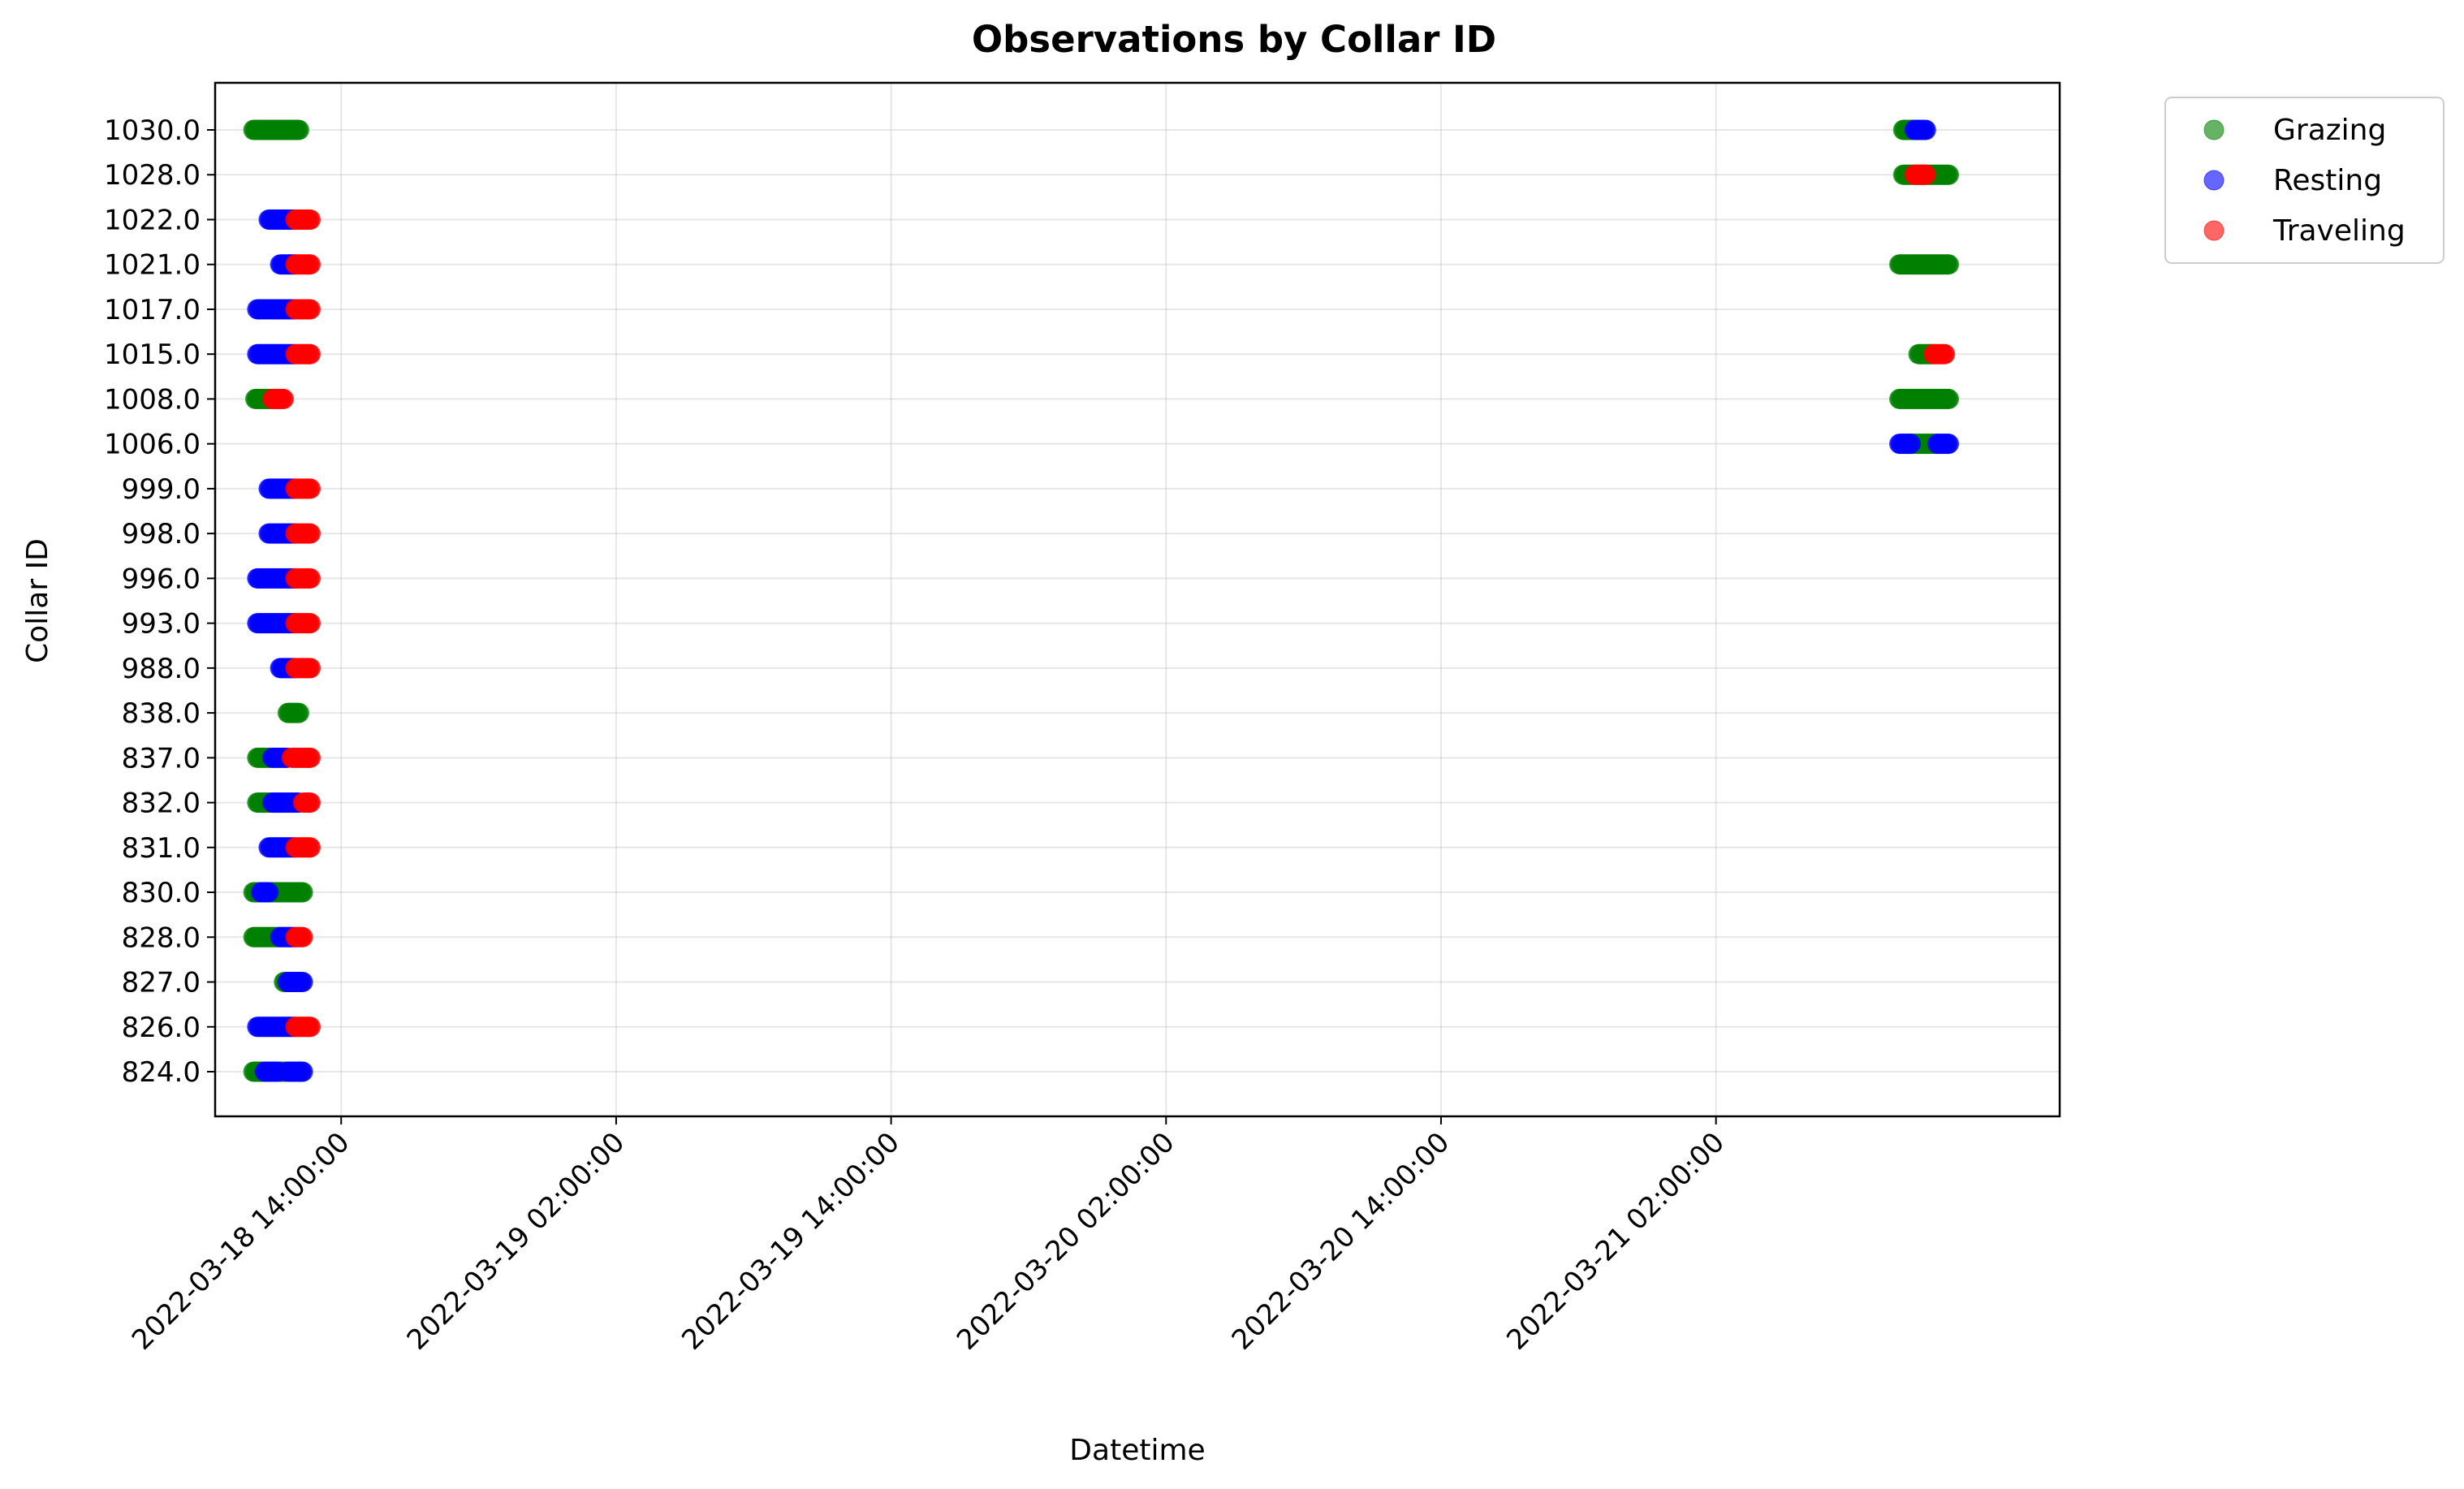 Image resolution: width=2464 pixels, height=1489 pixels. Describe the element at coordinates (152, 355) in the screenshot. I see `y-tick-label: 1015.0` at that location.